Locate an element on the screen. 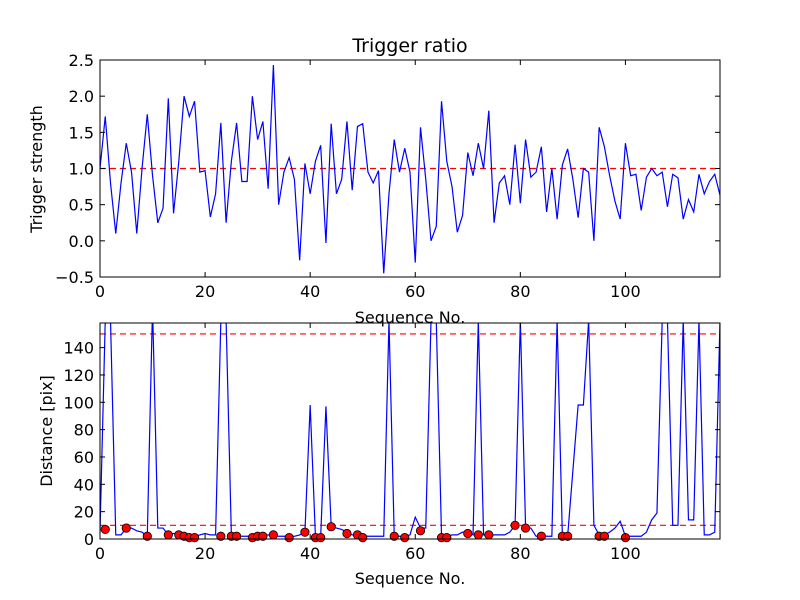  y-tick-label: 40 is located at coordinates (84, 484).